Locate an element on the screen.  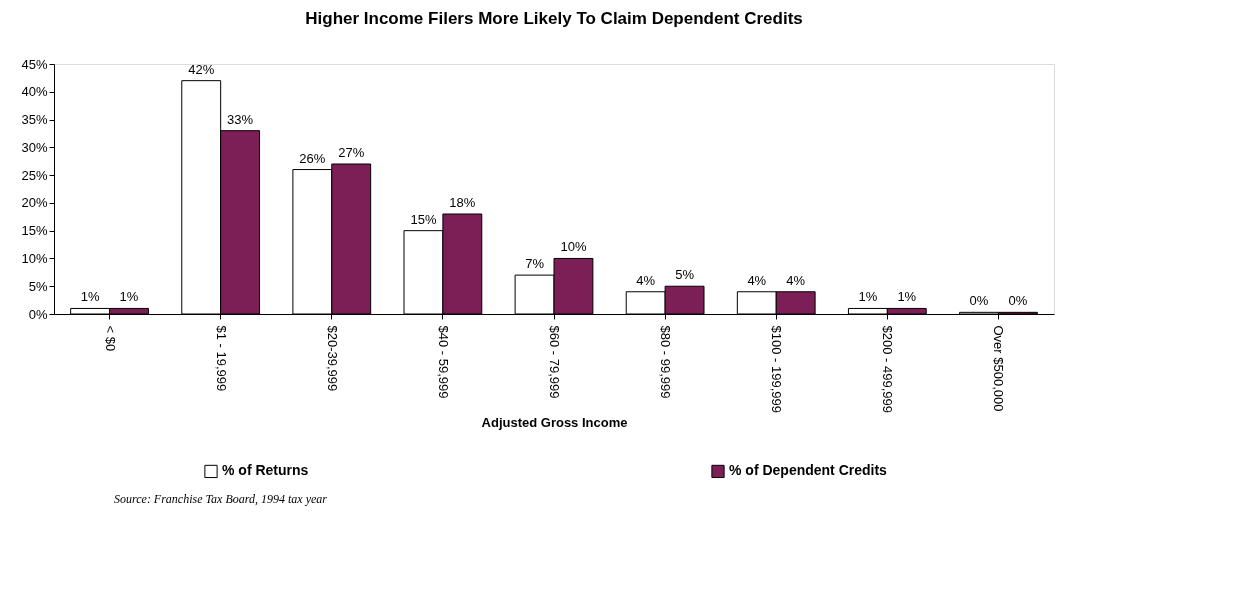
y-tick-label: 45% is located at coordinates (34, 64).